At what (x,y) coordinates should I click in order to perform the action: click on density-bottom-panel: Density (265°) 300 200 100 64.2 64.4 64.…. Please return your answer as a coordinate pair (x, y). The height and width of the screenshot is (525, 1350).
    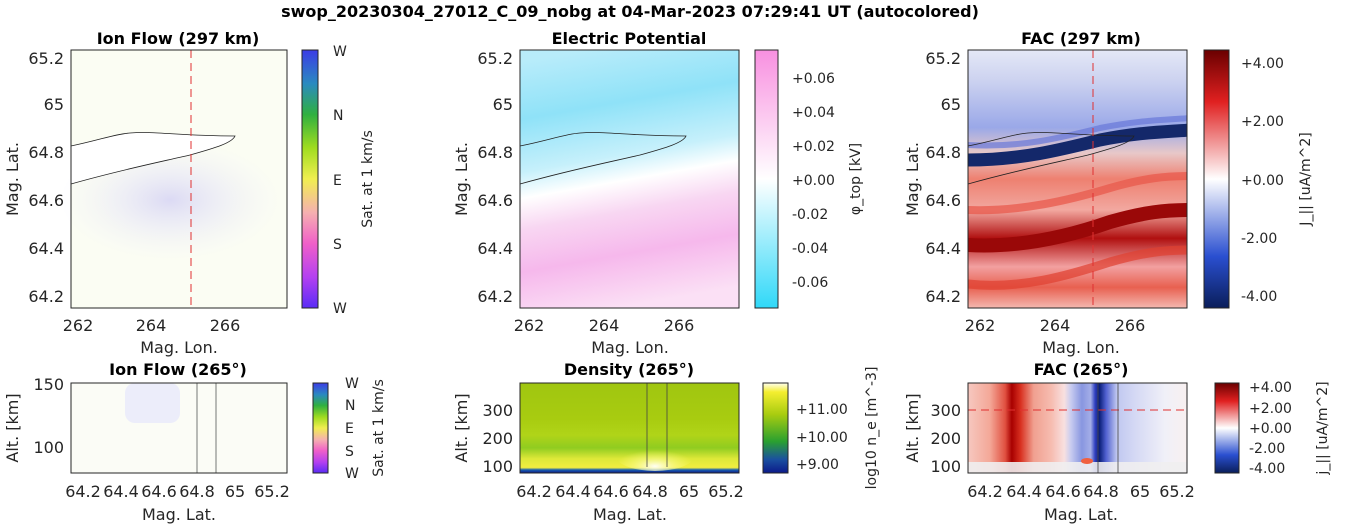
    Looking at the image, I should click on (666, 442).